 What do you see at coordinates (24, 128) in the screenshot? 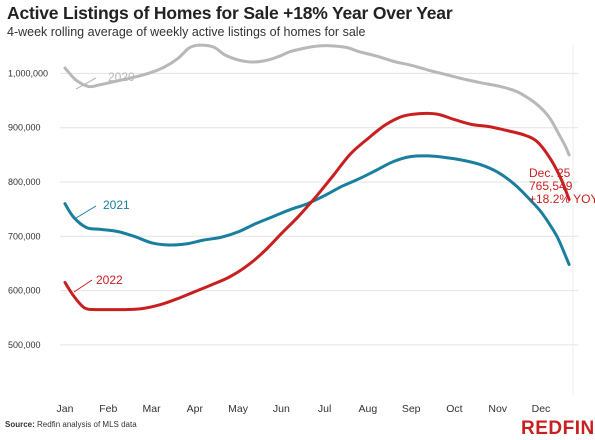
I see `y-tick-label: 900,000` at bounding box center [24, 128].